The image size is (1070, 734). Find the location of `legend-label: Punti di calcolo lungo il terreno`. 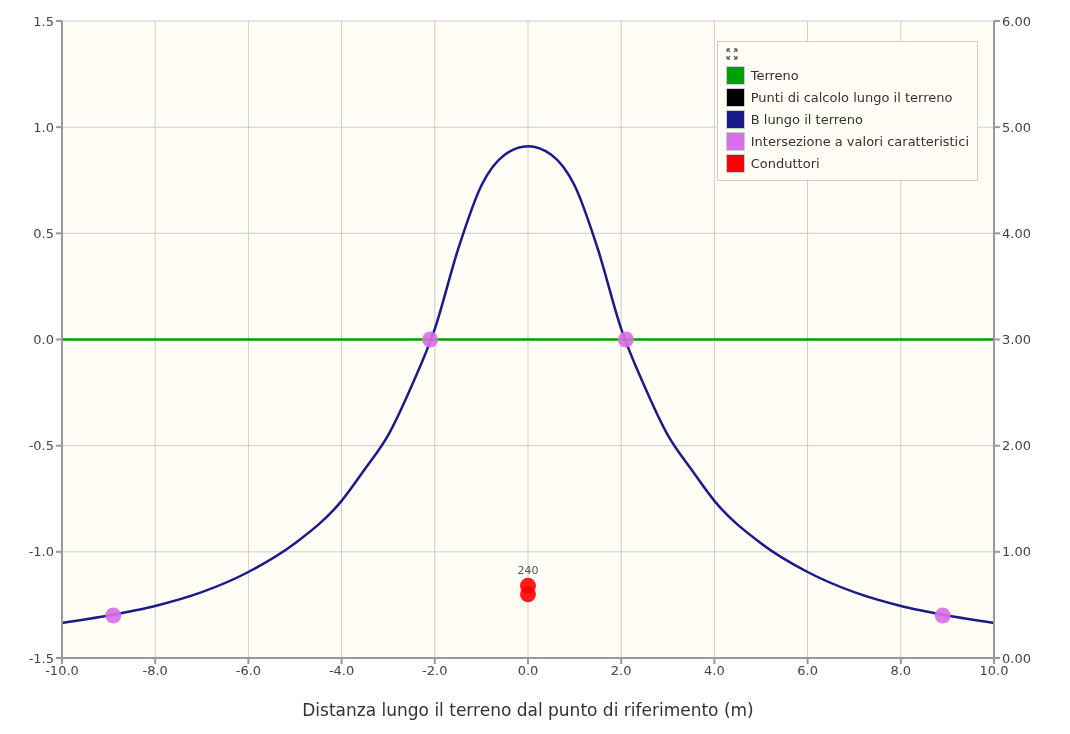

legend-label: Punti di calcolo lungo il terreno is located at coordinates (851, 97).